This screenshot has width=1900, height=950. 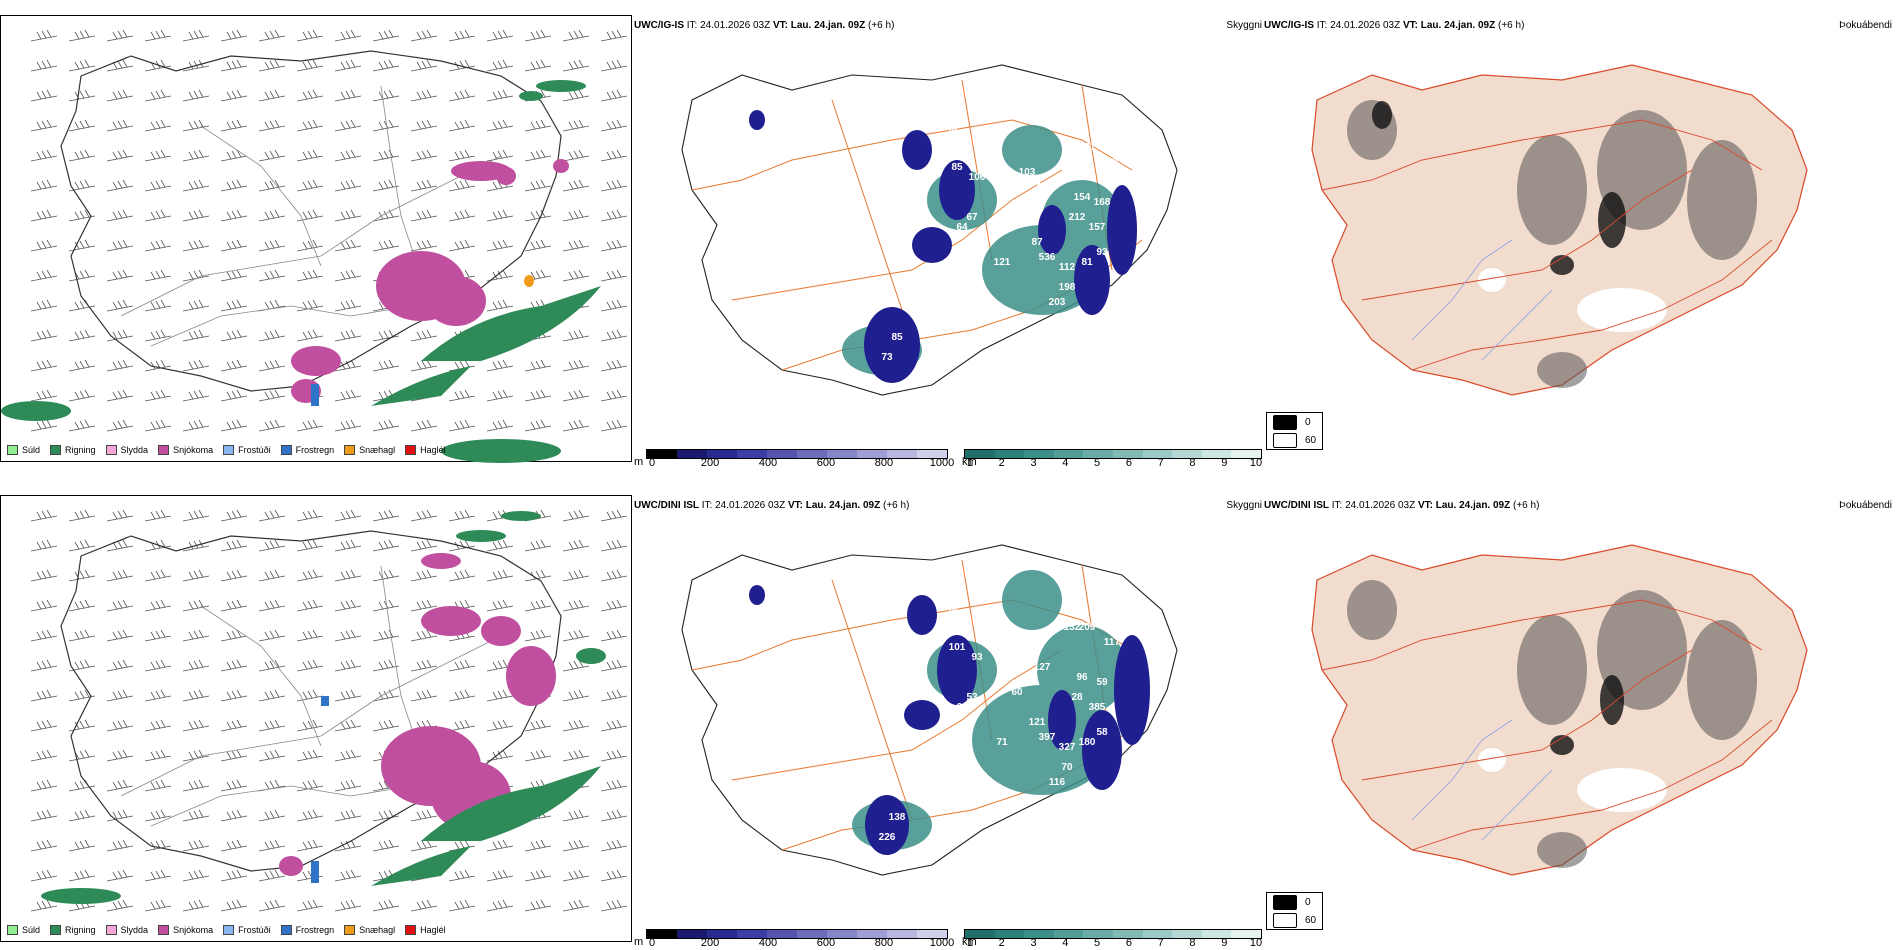 What do you see at coordinates (977, 657) in the screenshot?
I see `visibility-label: 93` at bounding box center [977, 657].